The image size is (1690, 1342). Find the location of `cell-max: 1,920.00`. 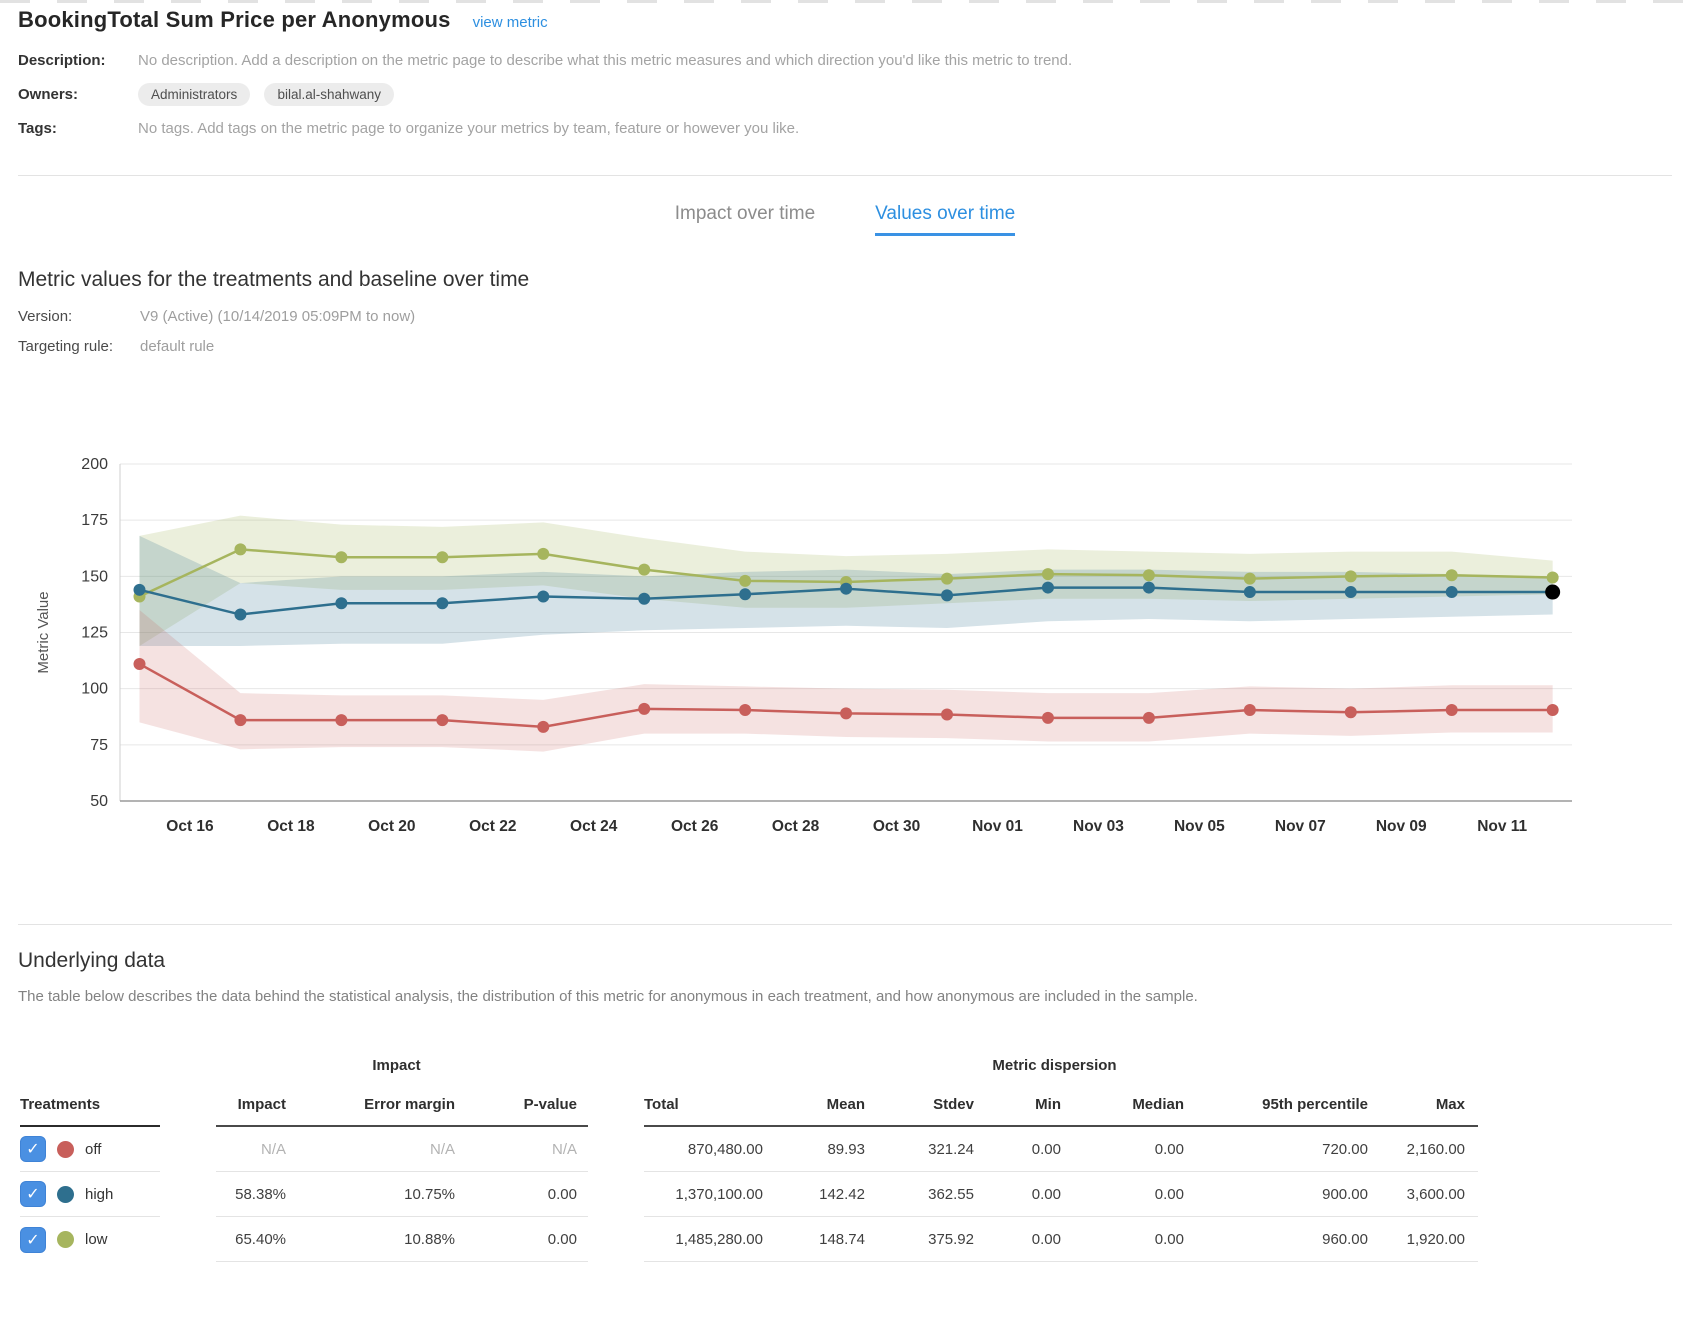

cell-max: 1,920.00 is located at coordinates (1435, 1239).